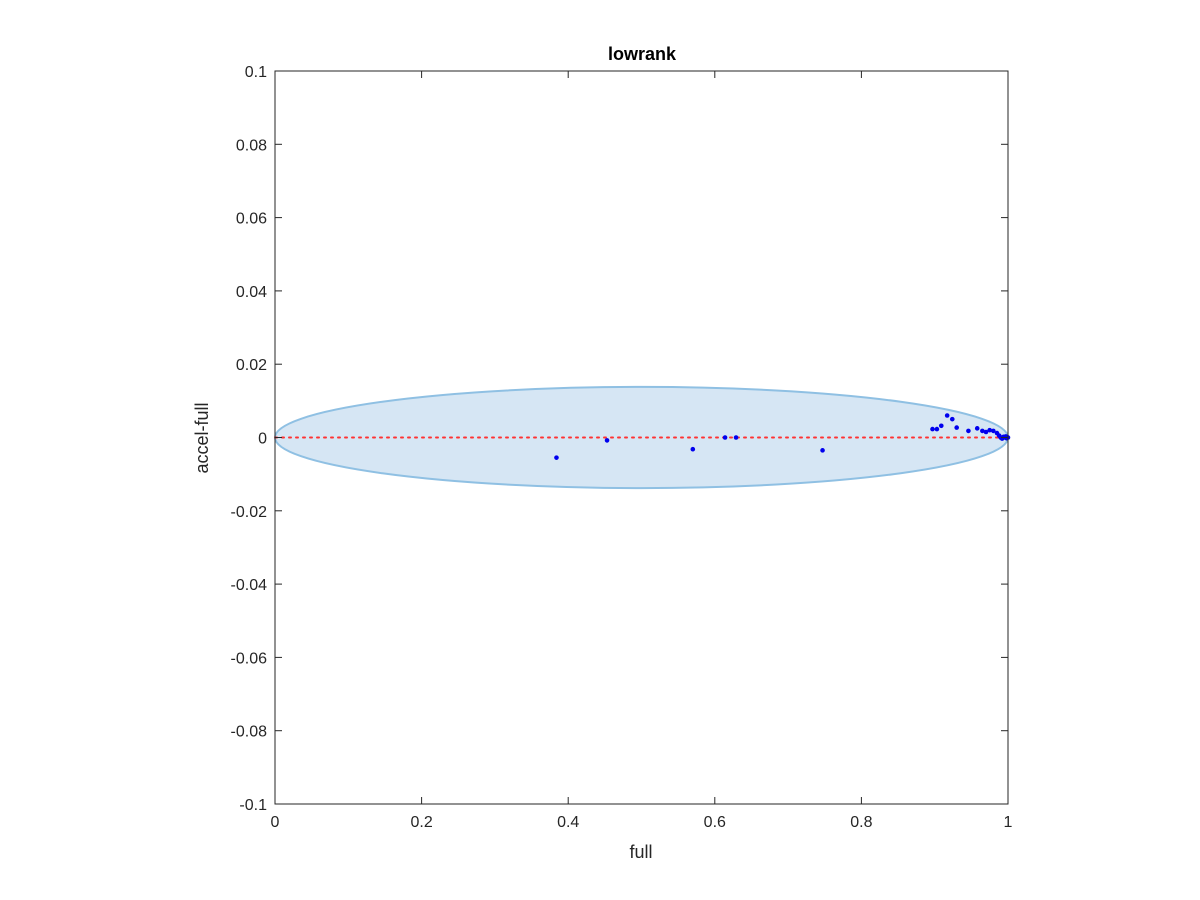  Describe the element at coordinates (251, 145) in the screenshot. I see `y-tick-label: 0.08` at that location.